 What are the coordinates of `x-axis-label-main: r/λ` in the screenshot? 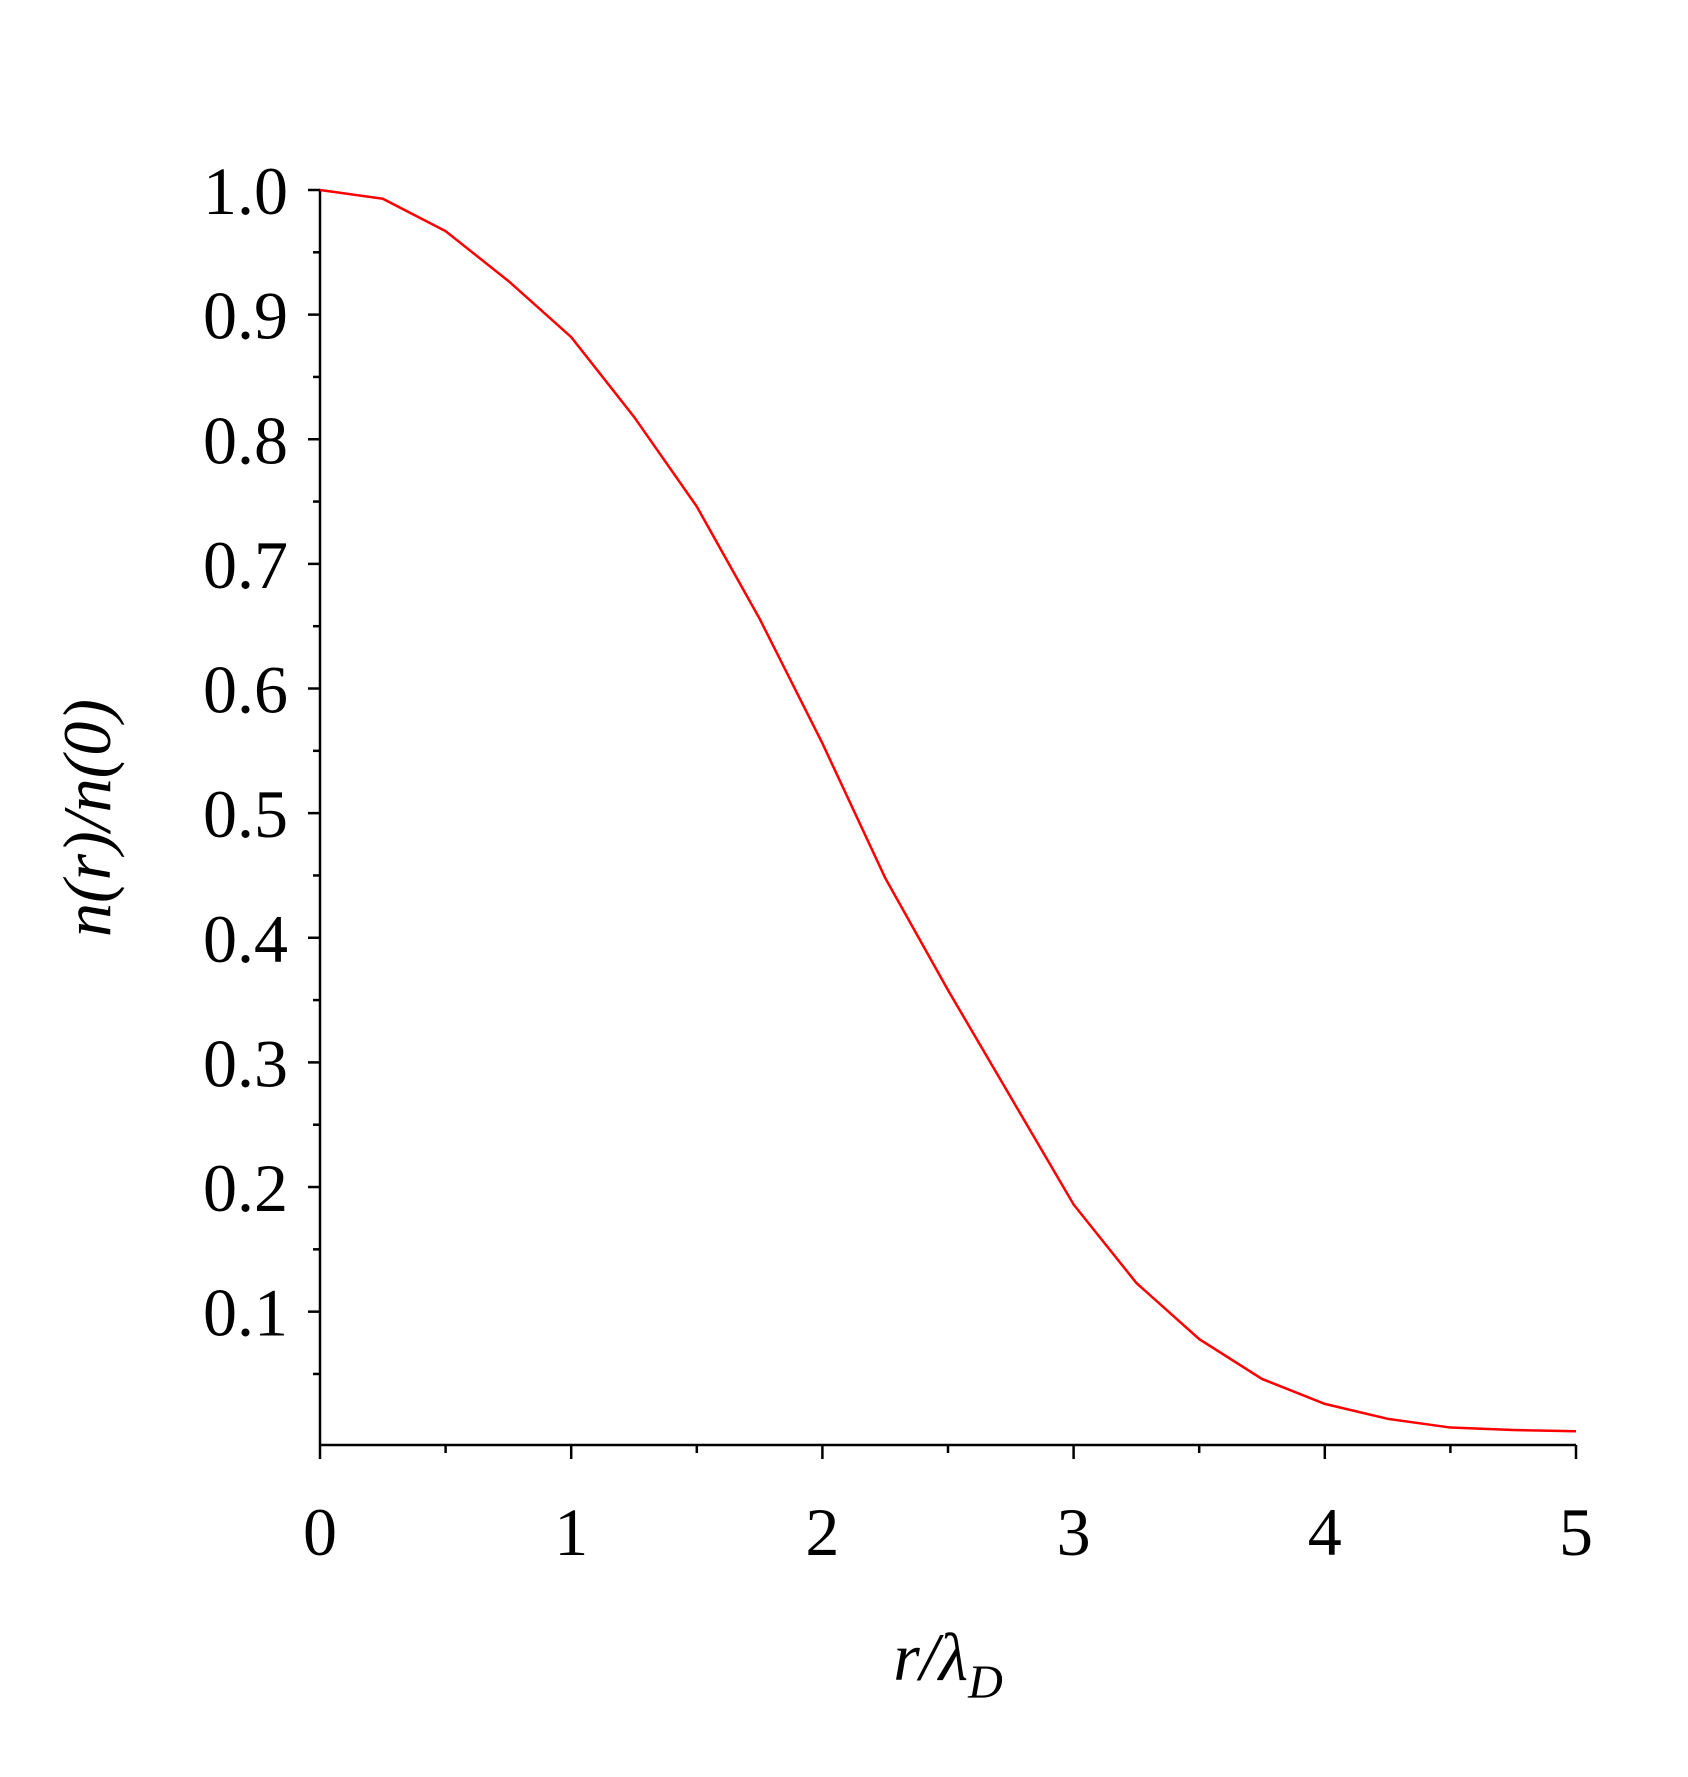 It's located at (930, 1657).